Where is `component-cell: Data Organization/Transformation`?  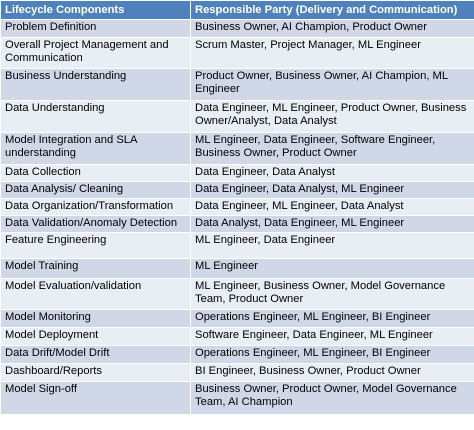 component-cell: Data Organization/Transformation is located at coordinates (95, 207).